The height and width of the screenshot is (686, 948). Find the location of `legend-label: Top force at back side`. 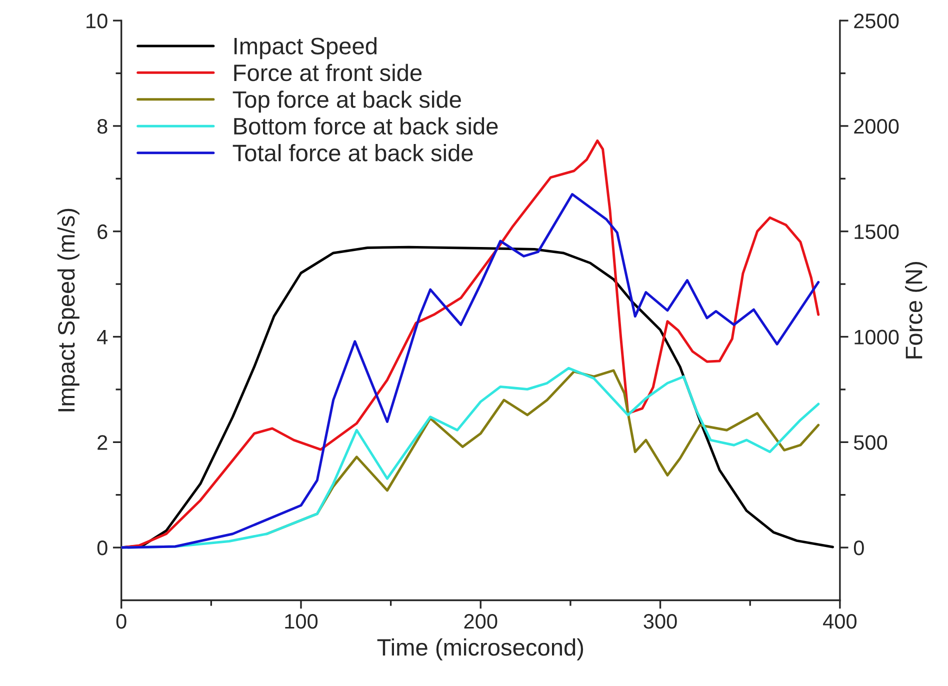

legend-label: Top force at back side is located at coordinates (346, 101).